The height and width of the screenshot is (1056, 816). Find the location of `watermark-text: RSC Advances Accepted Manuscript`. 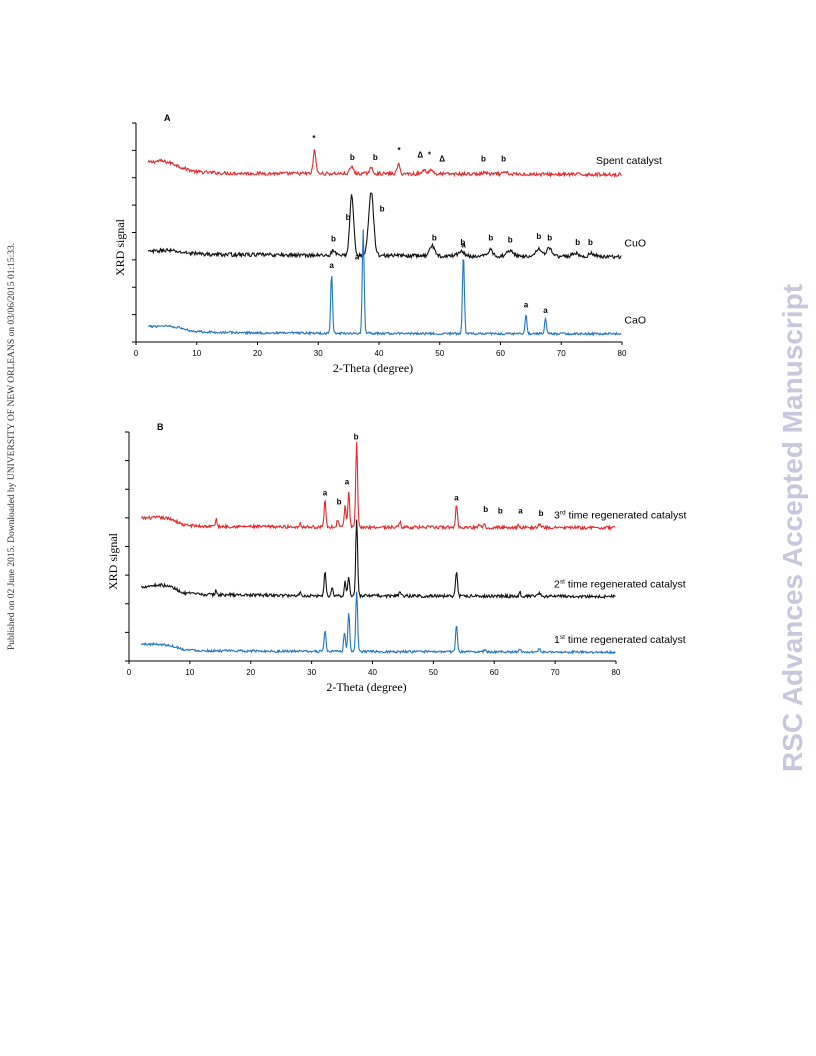

watermark-text: RSC Advances Accepted Manuscript is located at coordinates (792, 528).